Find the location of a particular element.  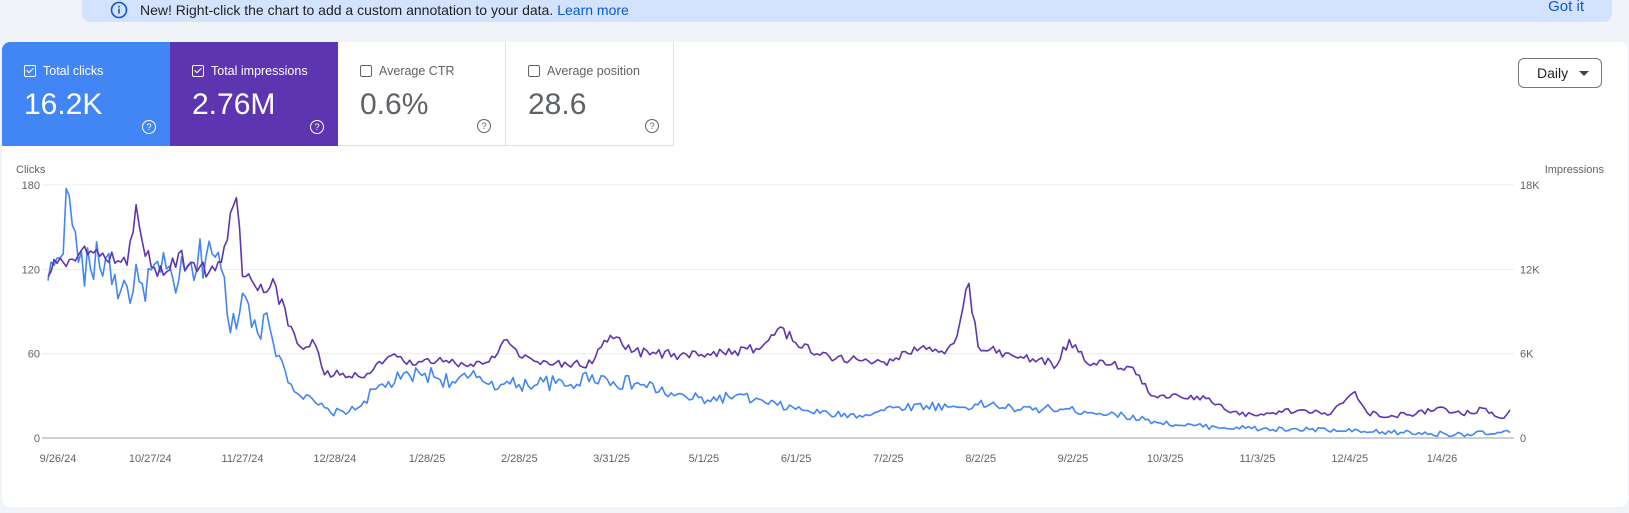

x-tick-label: 12/28/24 is located at coordinates (334, 459).